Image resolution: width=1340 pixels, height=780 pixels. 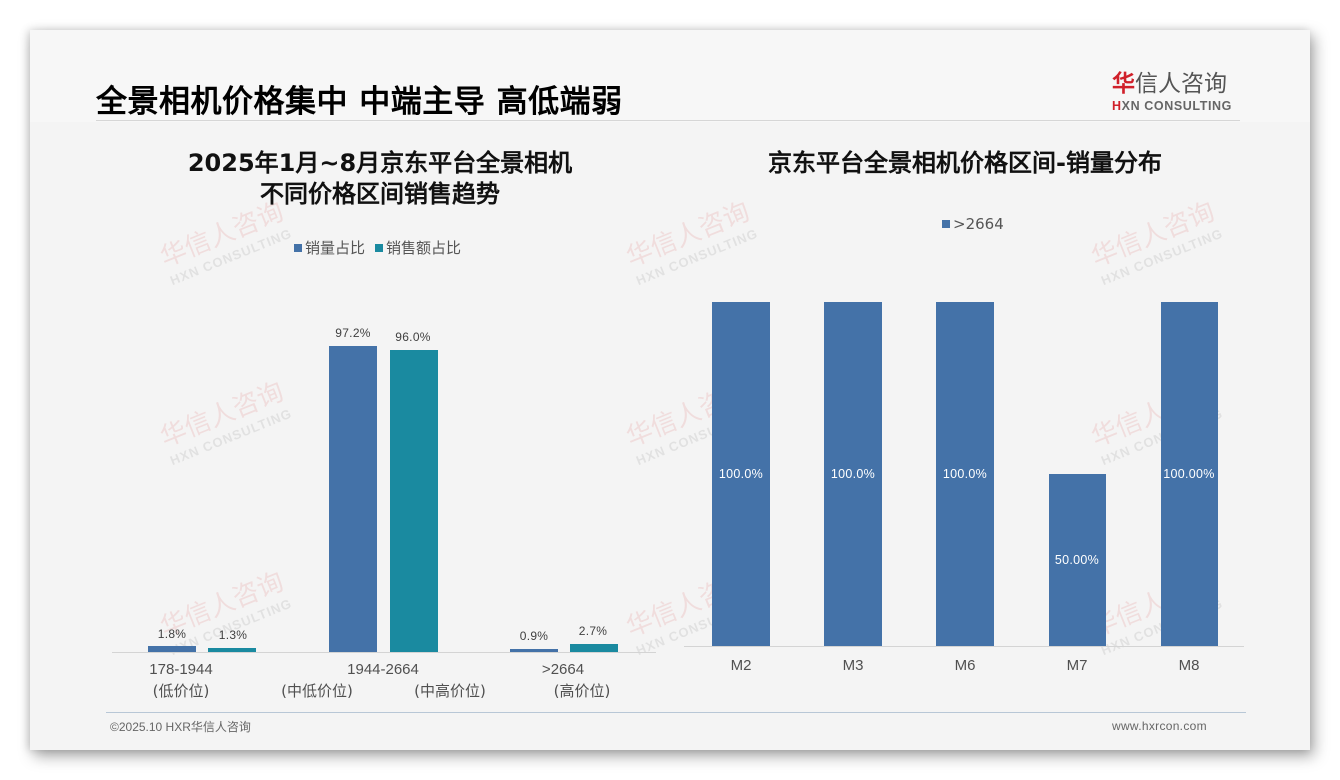 I want to click on chart-legend: 销量占比 销售额占比, so click(x=377, y=247).